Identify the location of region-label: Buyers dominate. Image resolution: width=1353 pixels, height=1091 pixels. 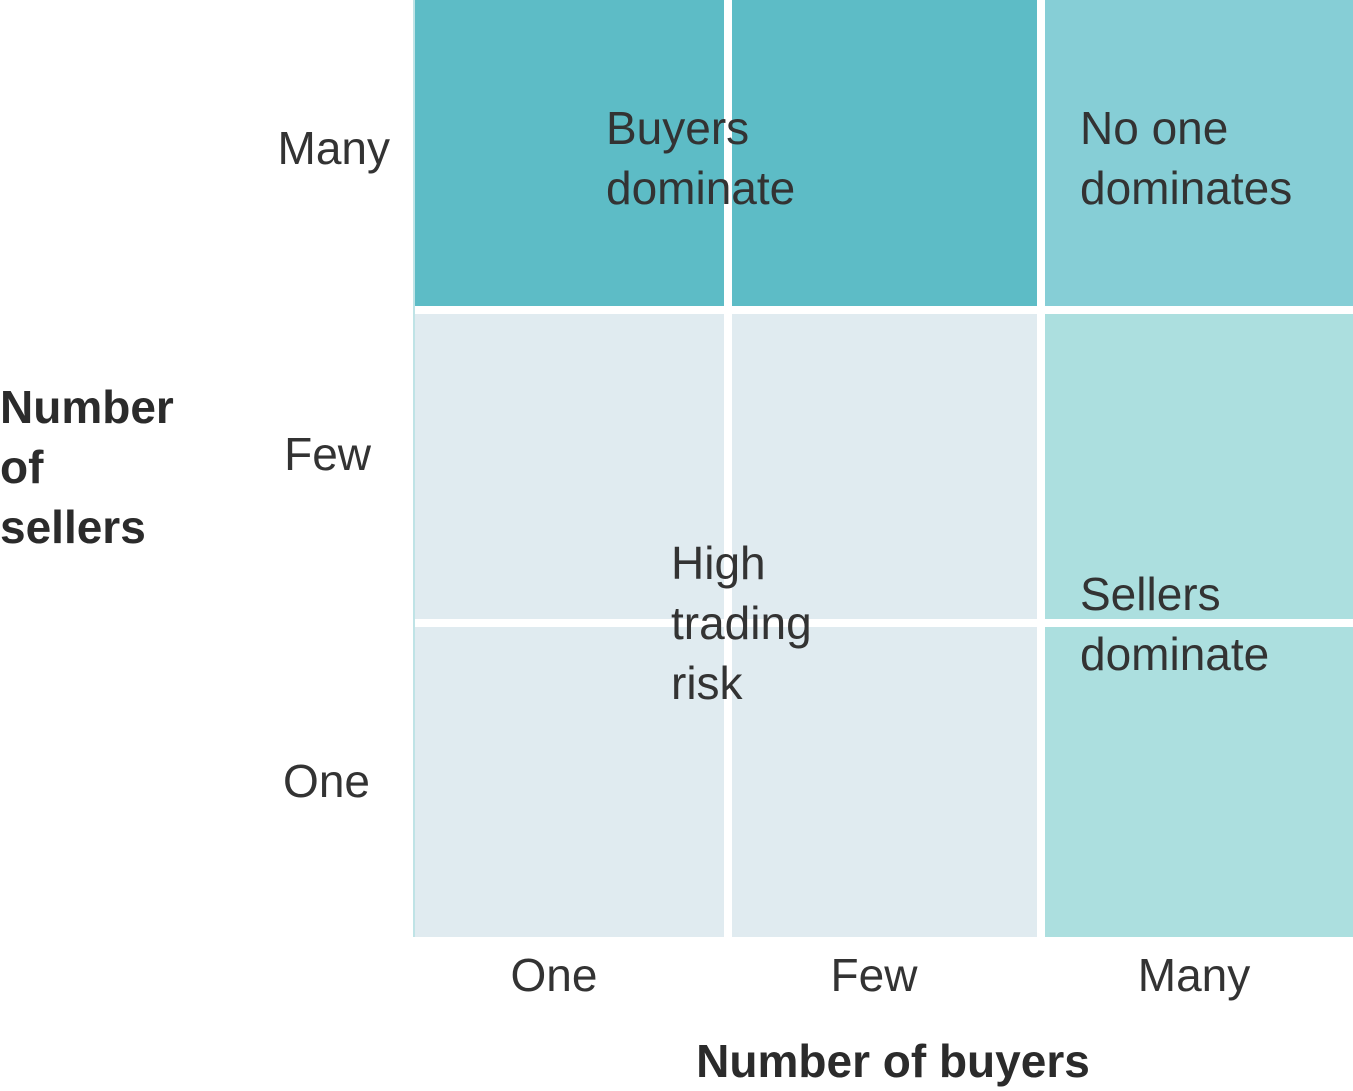
(701, 158).